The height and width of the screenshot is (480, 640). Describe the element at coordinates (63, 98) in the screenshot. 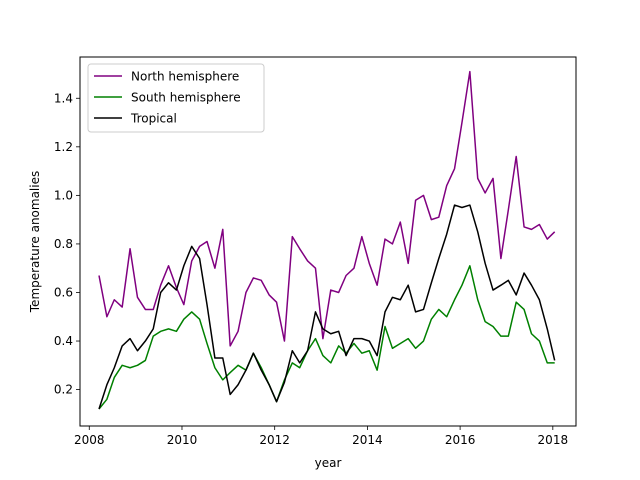

I see `y-tick-label: 1.4` at that location.